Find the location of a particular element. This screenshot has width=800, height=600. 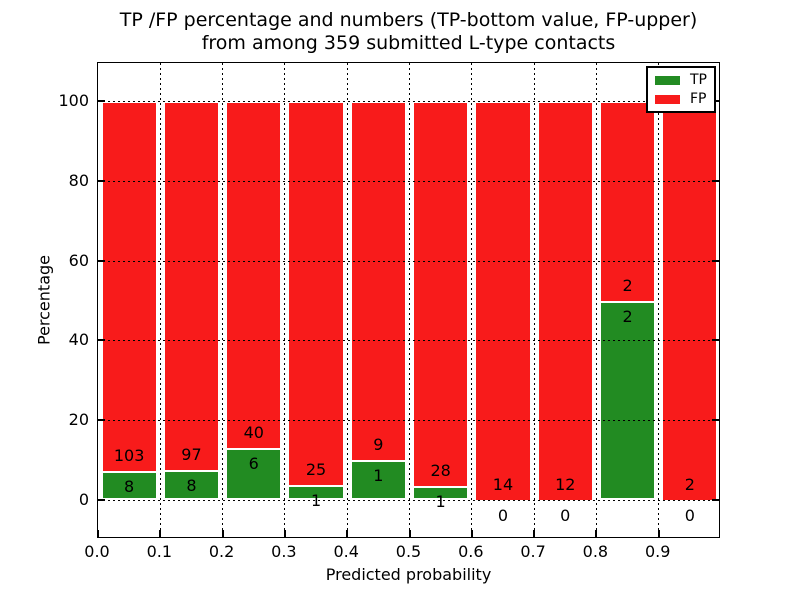

x-tick-label: 0.9 is located at coordinates (657, 551).